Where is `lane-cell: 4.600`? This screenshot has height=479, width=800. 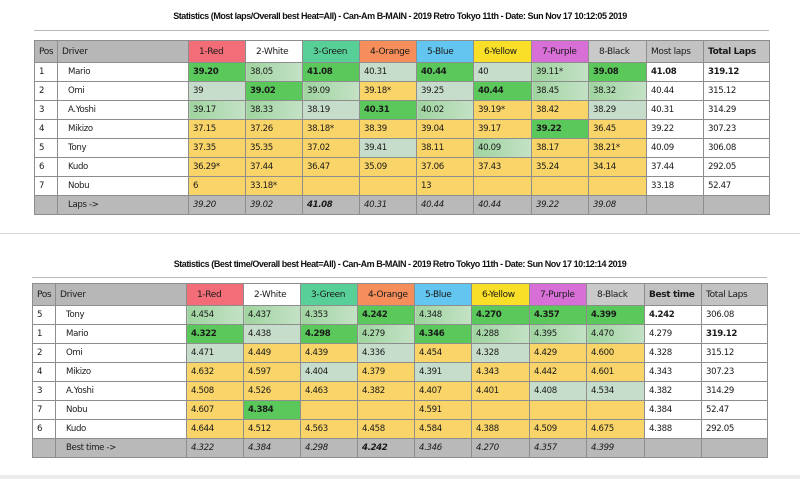 lane-cell: 4.600 is located at coordinates (615, 353).